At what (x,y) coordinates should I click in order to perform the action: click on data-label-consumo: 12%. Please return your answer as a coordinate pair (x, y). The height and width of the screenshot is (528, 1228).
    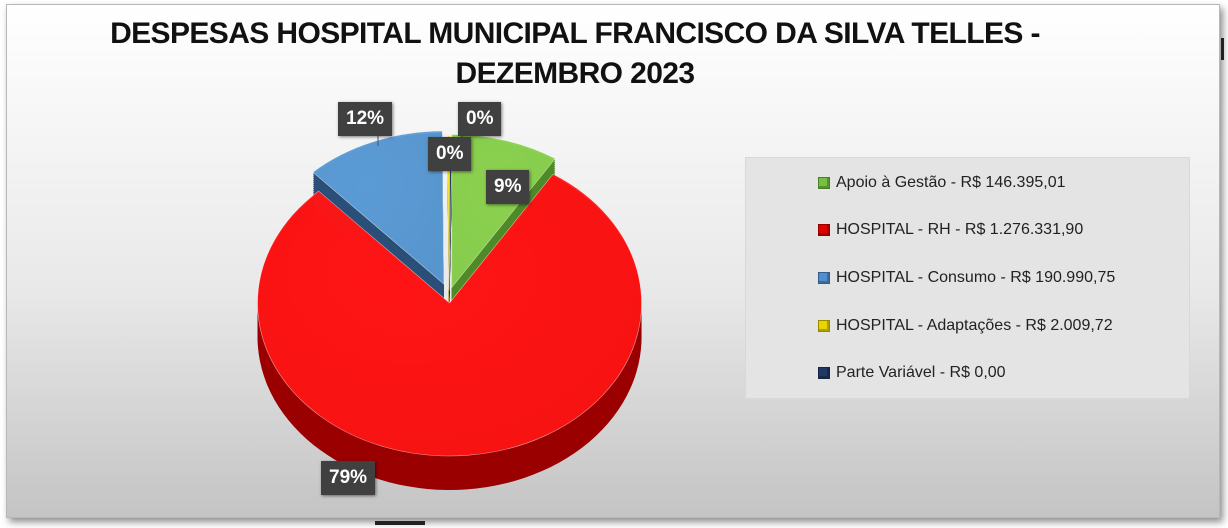
    Looking at the image, I should click on (365, 119).